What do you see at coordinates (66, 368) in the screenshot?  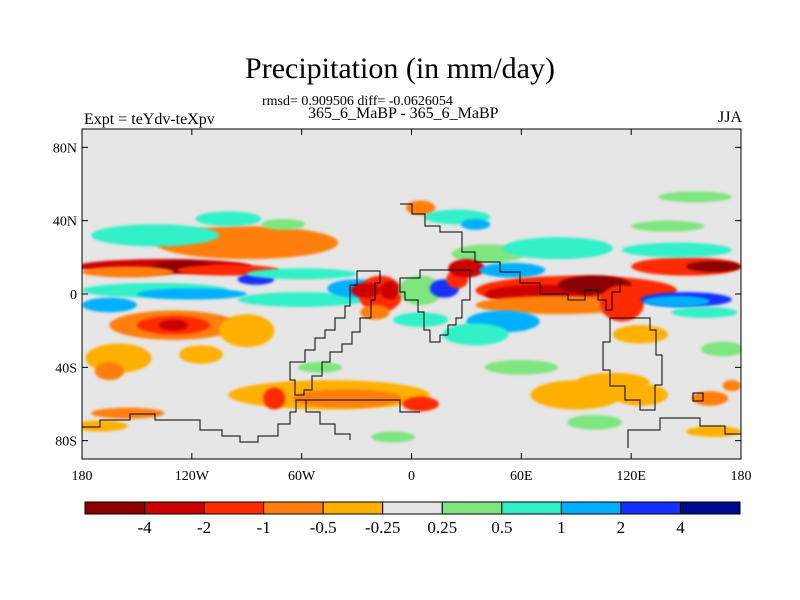 I see `y-tick-label: 40S` at bounding box center [66, 368].